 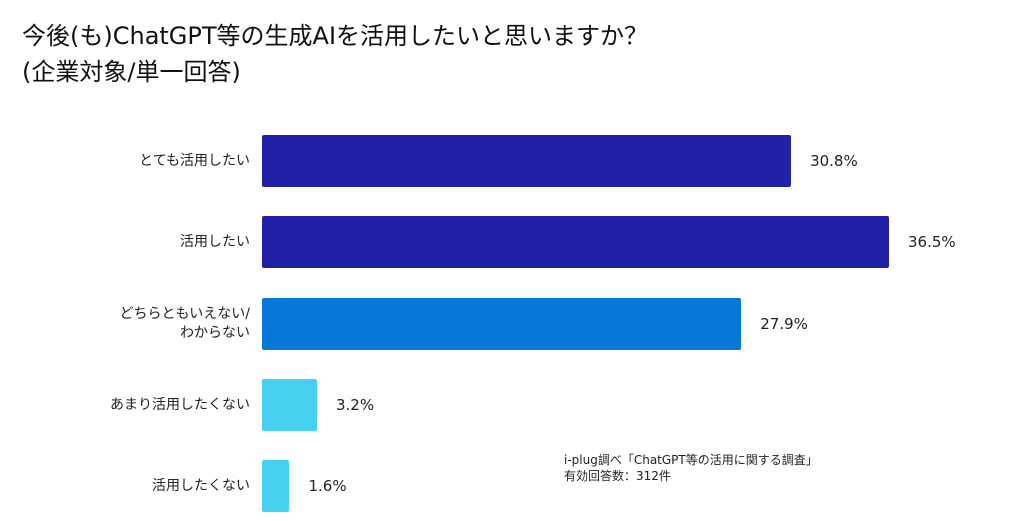 What do you see at coordinates (691, 460) in the screenshot?
I see `source-note: i-plug調べ「ChatGPT等の活用に関する調査」` at bounding box center [691, 460].